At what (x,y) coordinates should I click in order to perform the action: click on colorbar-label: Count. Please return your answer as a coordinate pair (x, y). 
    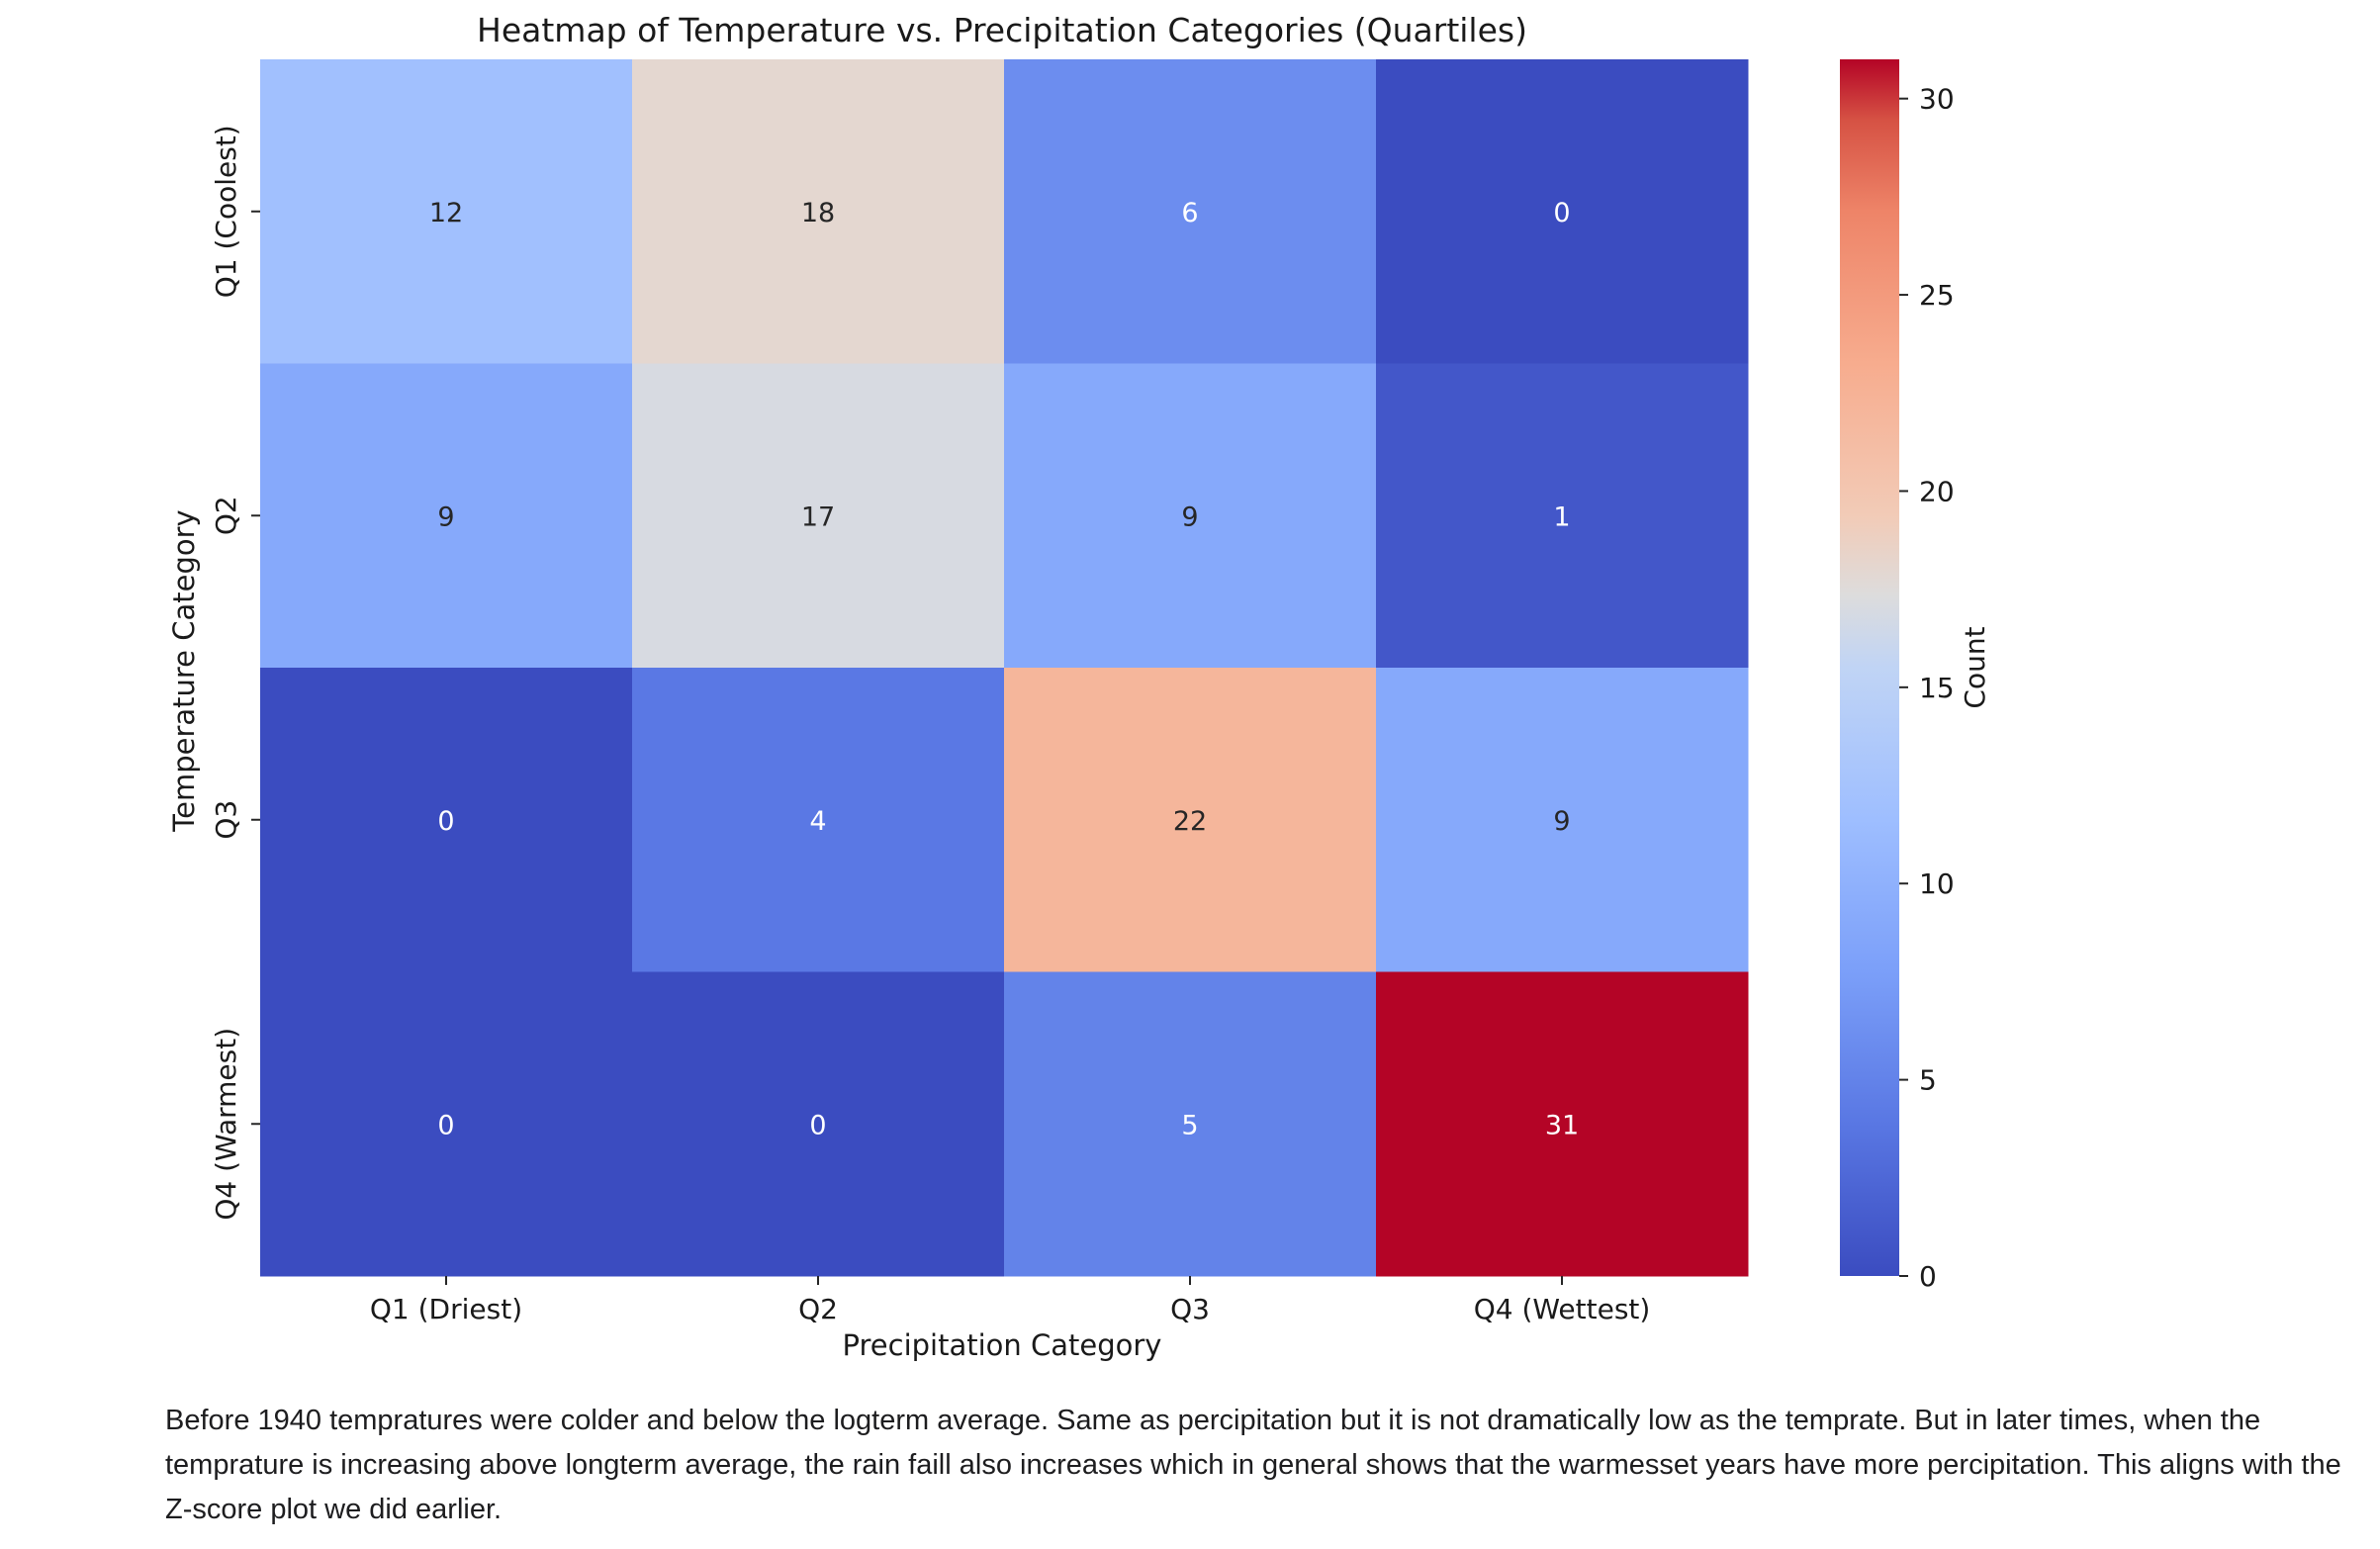
    Looking at the image, I should click on (1975, 667).